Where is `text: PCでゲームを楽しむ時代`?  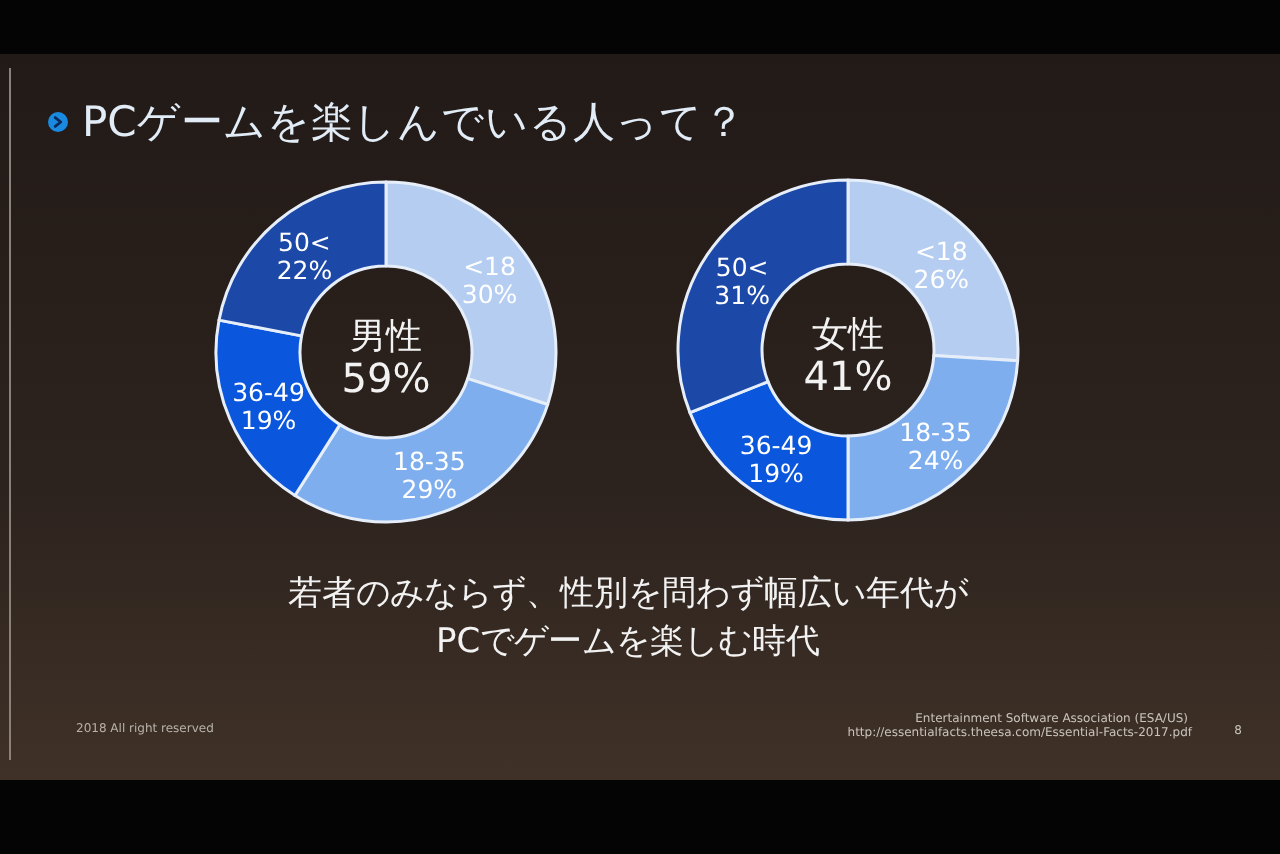
text: PCでゲームを楽しむ時代 is located at coordinates (628, 642).